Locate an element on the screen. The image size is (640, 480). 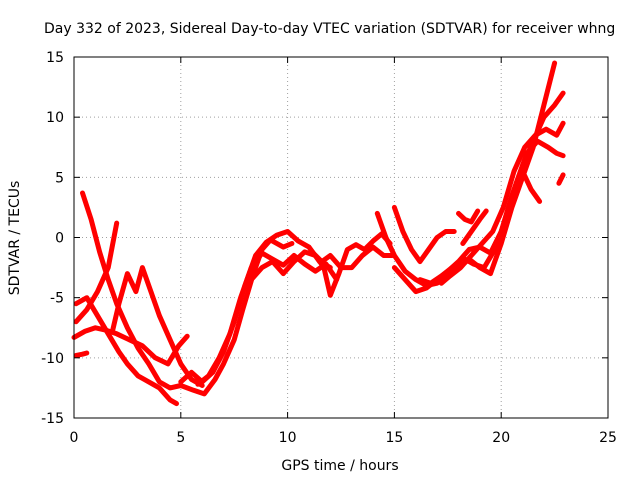
y-tick-label: 10 is located at coordinates (55, 118).